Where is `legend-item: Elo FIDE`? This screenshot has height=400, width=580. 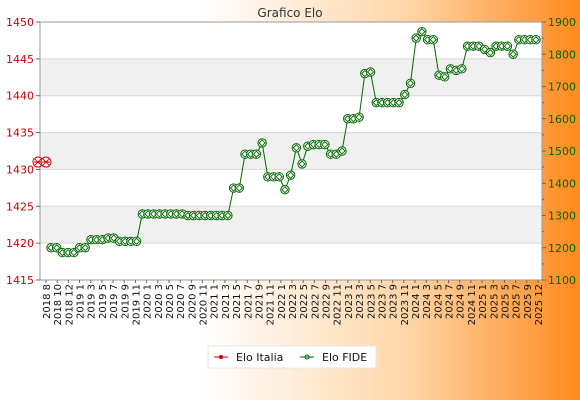
legend-item: Elo FIDE is located at coordinates (333, 357).